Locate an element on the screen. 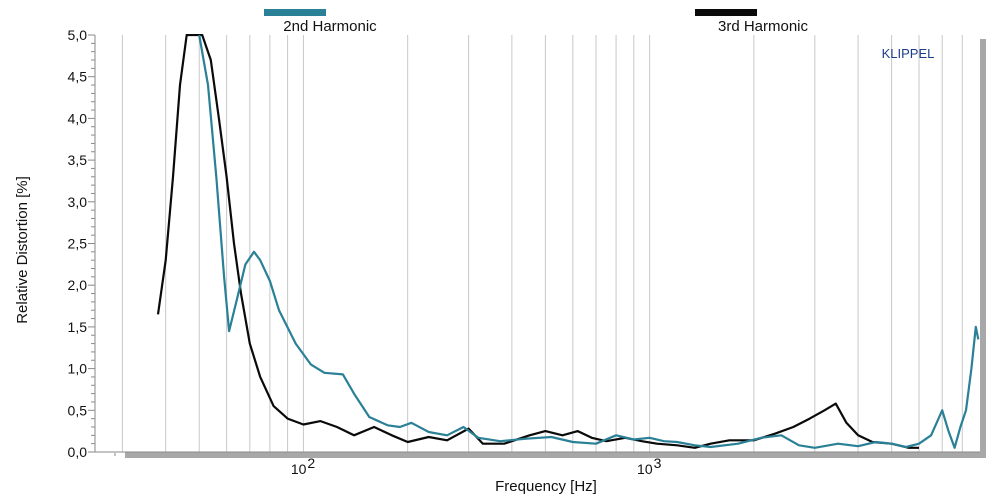 The height and width of the screenshot is (494, 989). y-tick-label: 4,5 is located at coordinates (78, 77).